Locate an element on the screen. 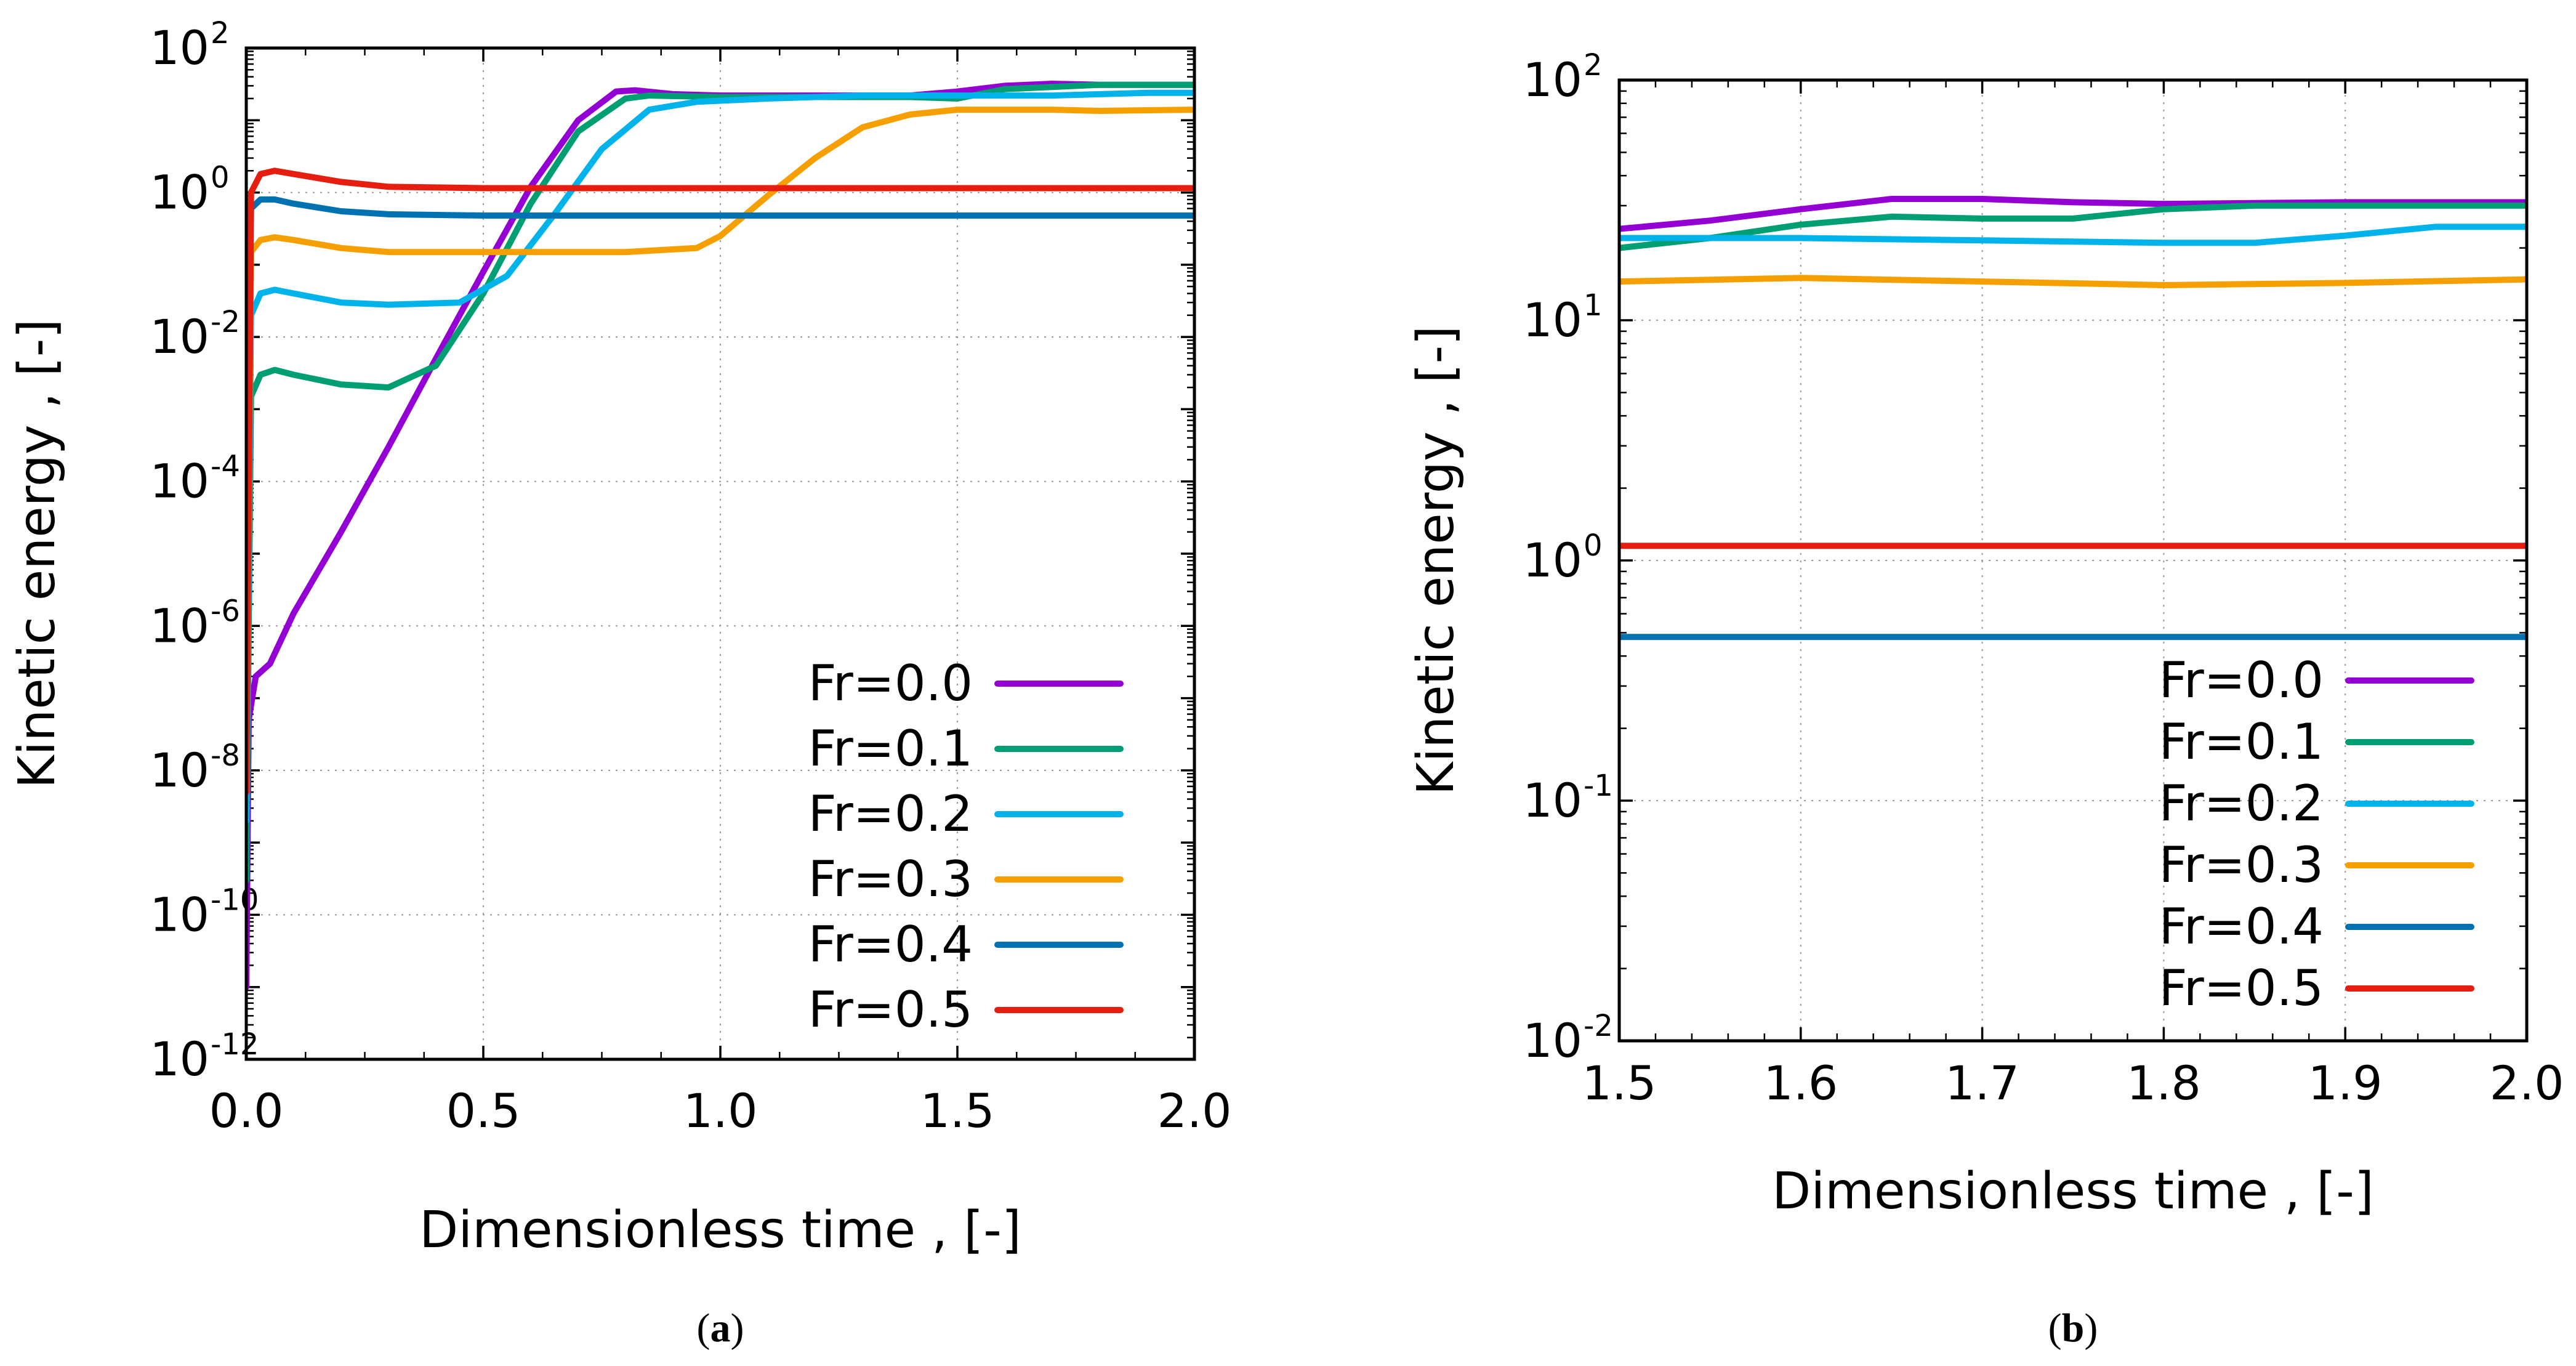 This screenshot has width=2576, height=1366. x-tick-label: 0.5 is located at coordinates (483, 1110).